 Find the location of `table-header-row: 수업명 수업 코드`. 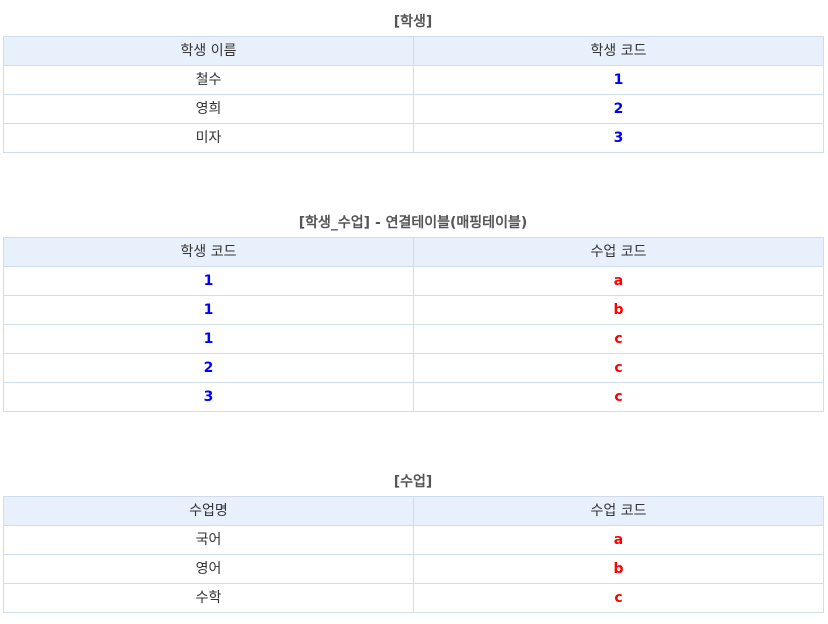

table-header-row: 수업명 수업 코드 is located at coordinates (413, 511).